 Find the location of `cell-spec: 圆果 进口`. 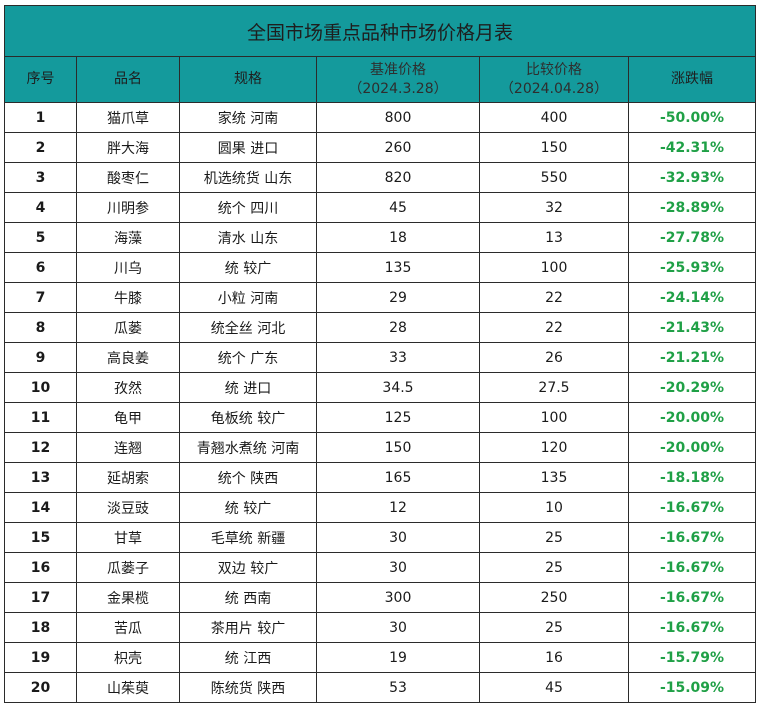

cell-spec: 圆果 进口 is located at coordinates (248, 147).